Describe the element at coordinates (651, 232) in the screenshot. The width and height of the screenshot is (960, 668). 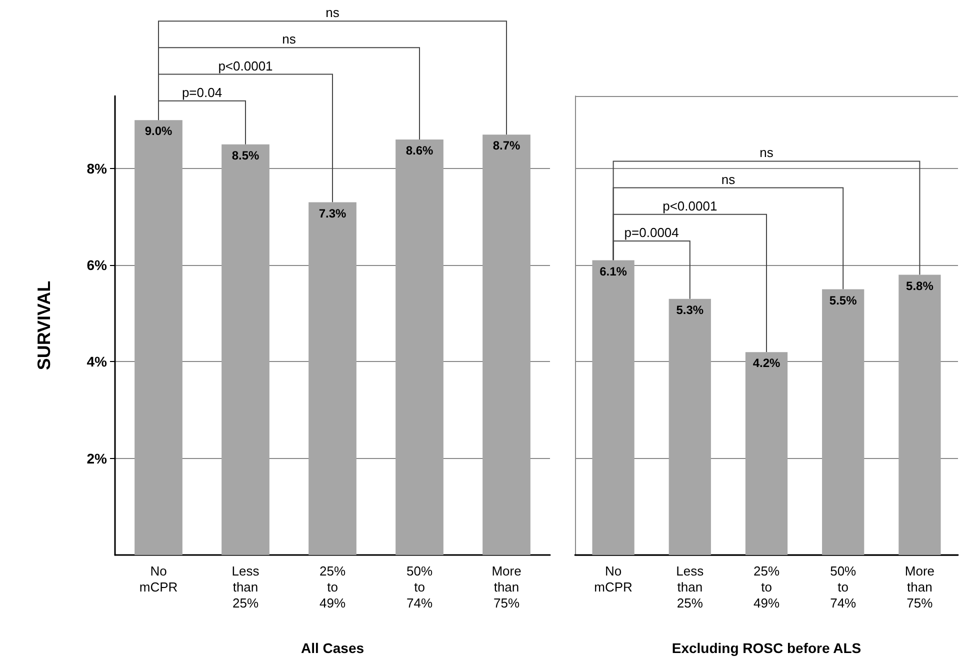
I see `annotation: p=0.0004` at that location.